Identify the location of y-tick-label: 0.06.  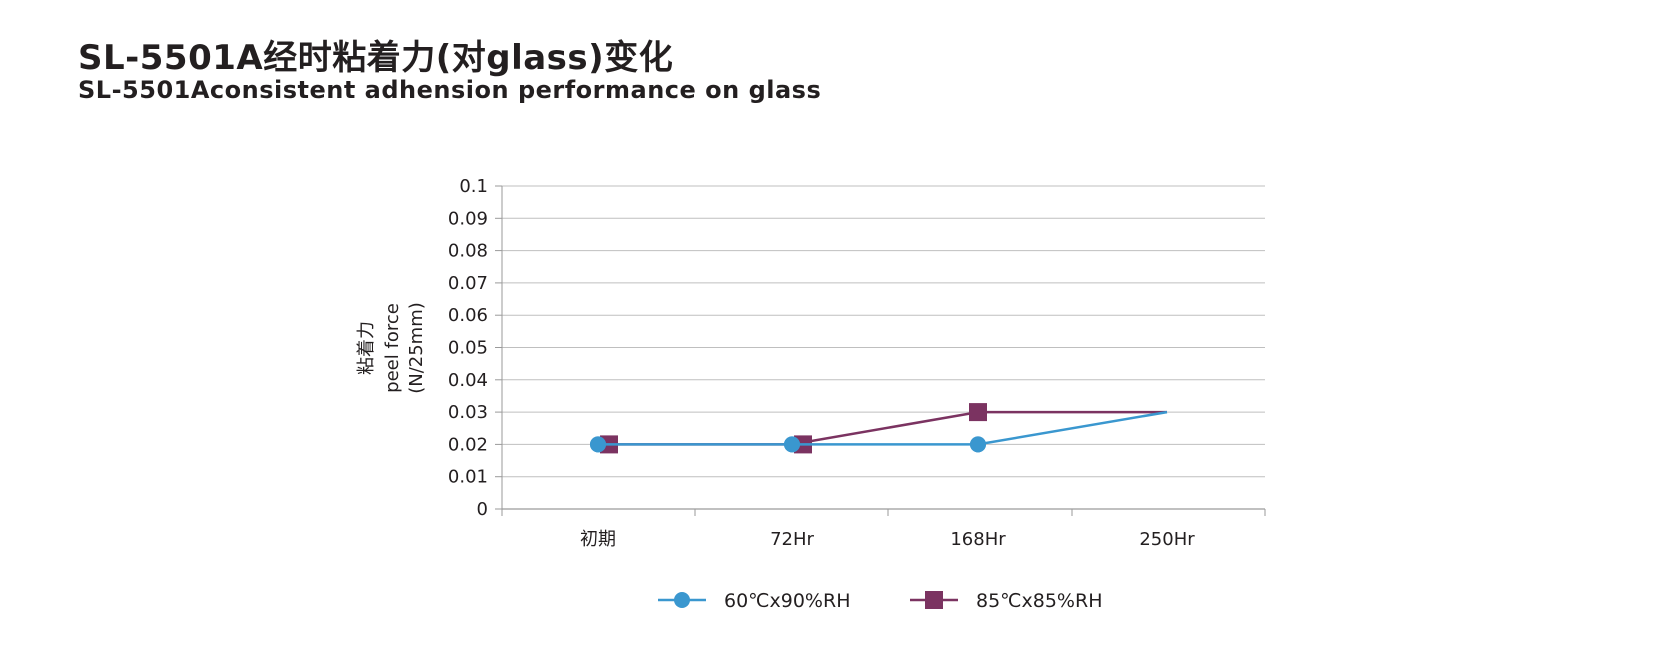
(468, 315).